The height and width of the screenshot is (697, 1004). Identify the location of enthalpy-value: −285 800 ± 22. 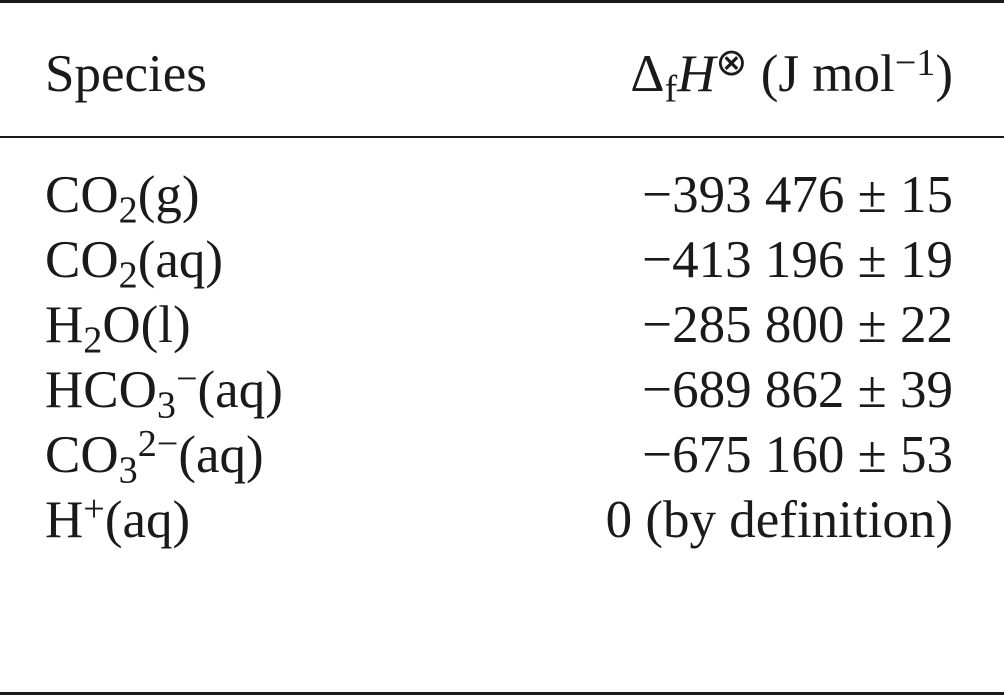
(797, 325).